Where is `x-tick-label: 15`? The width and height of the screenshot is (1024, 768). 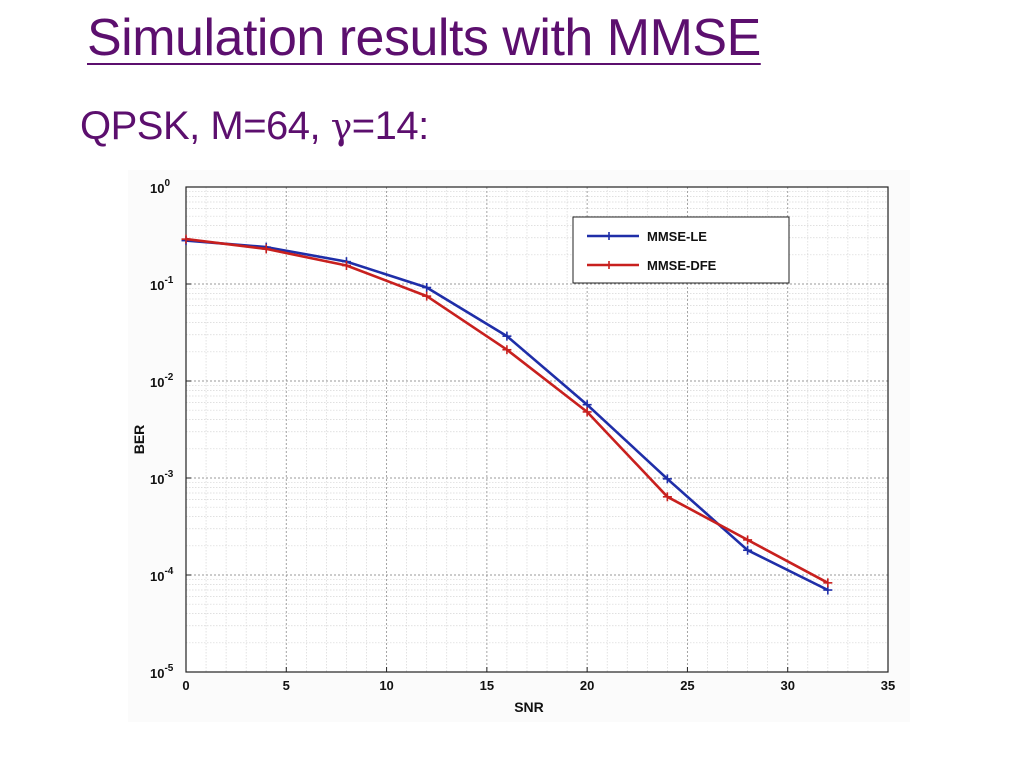
x-tick-label: 15 is located at coordinates (487, 685).